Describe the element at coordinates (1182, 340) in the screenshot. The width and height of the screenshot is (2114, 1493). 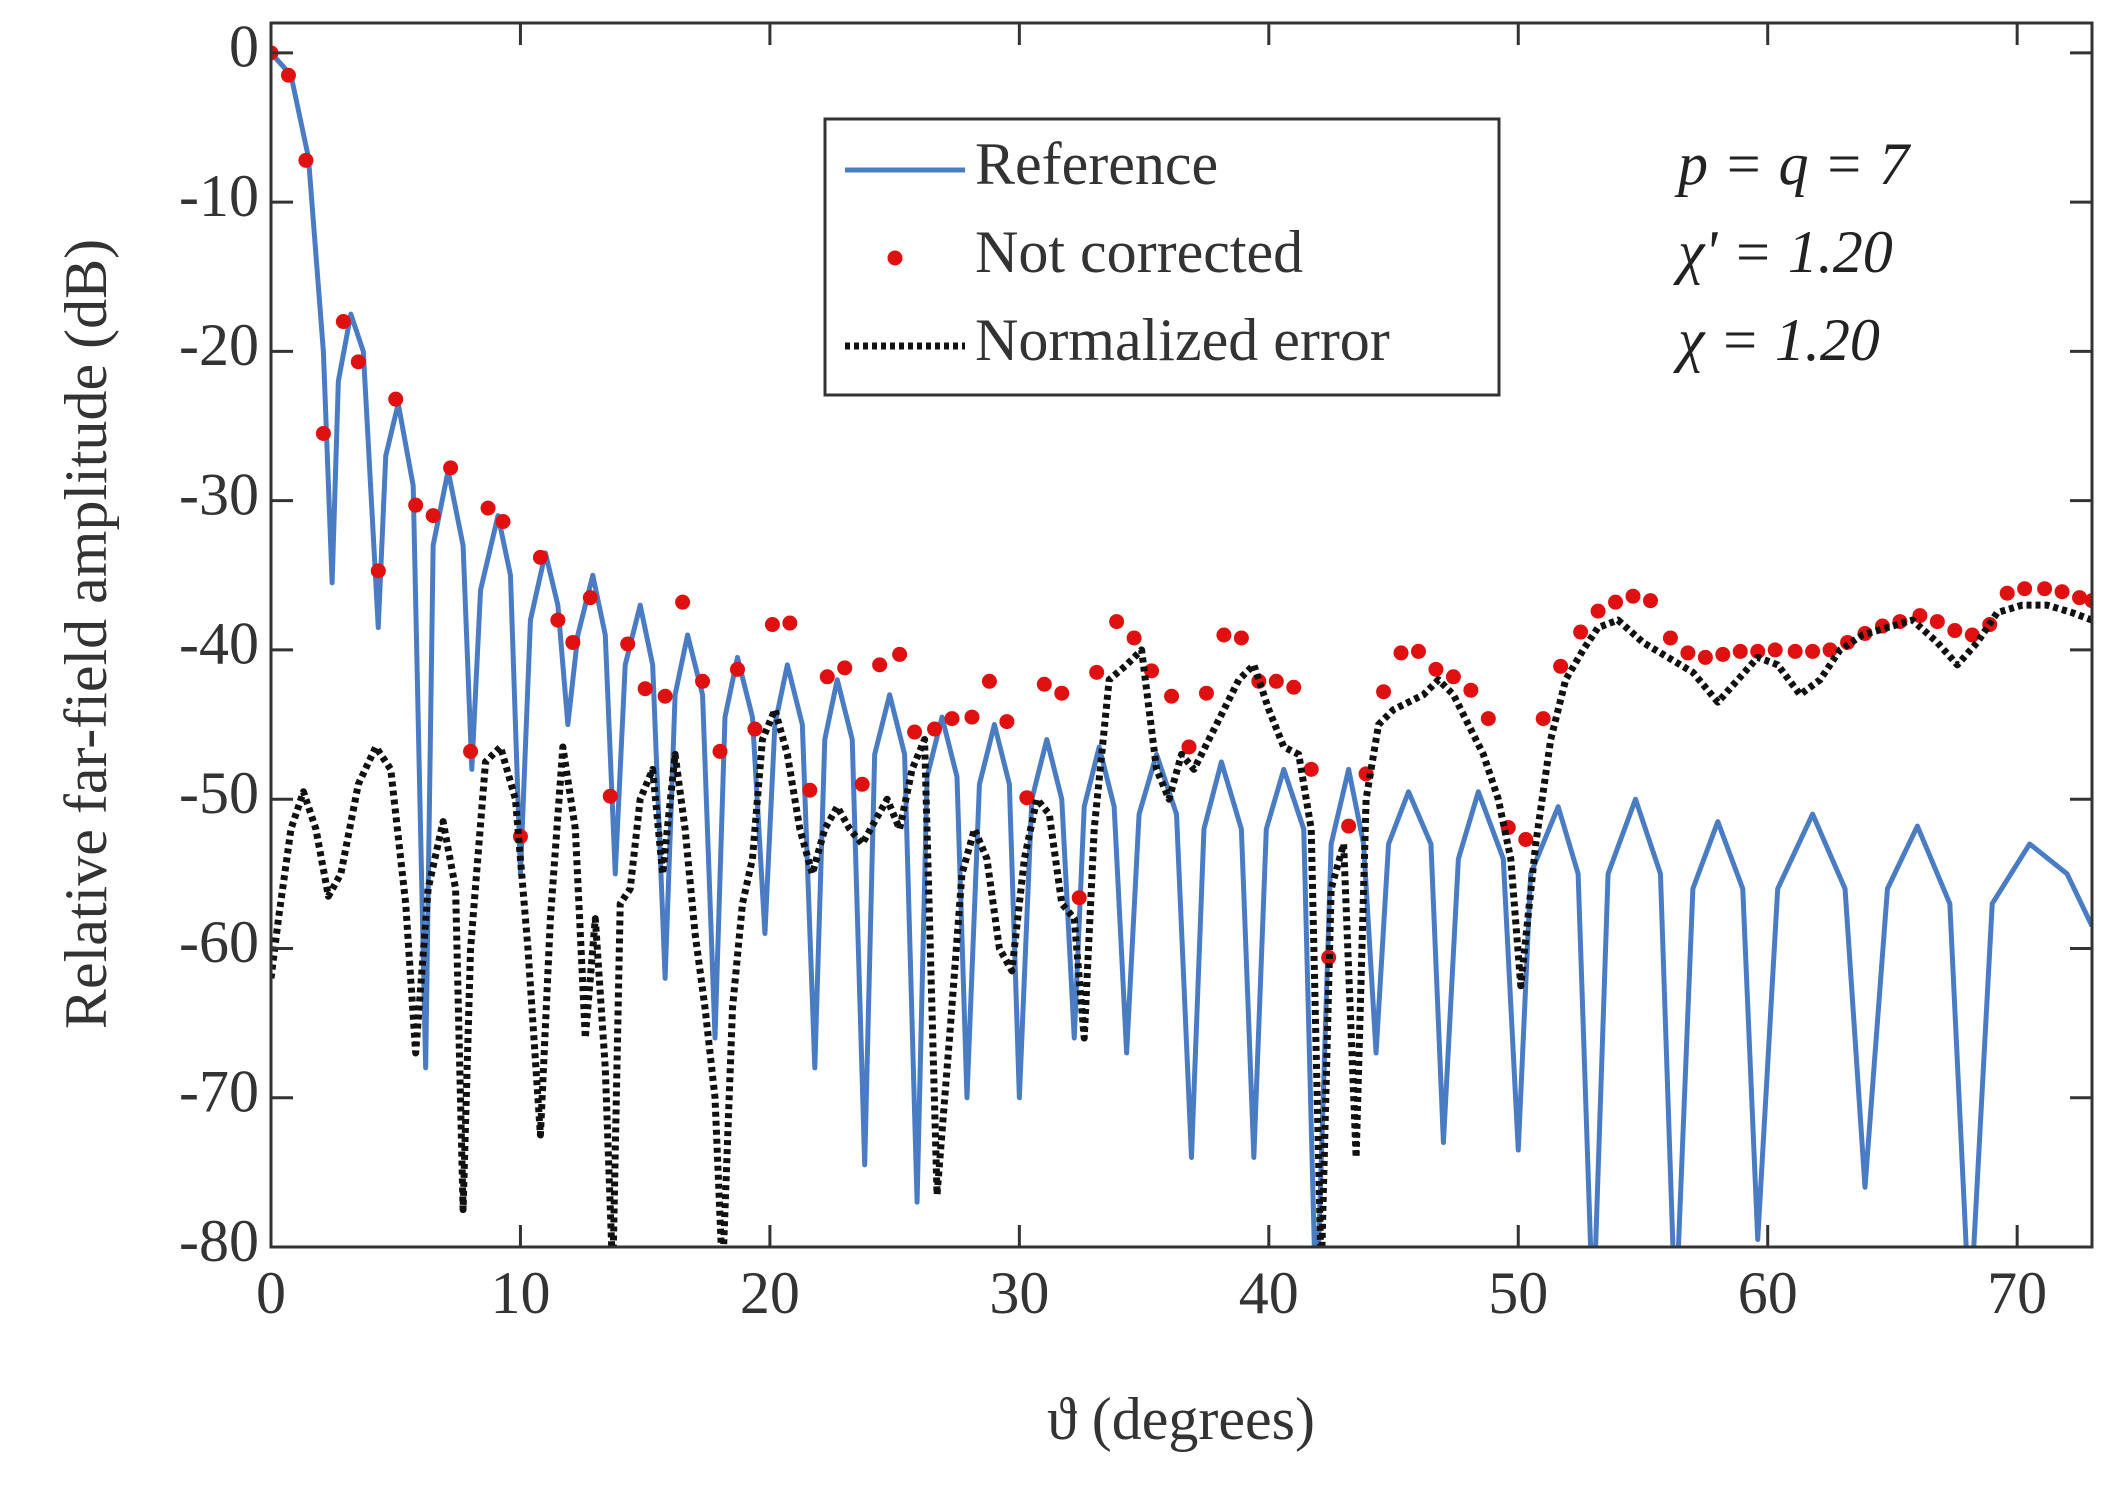
I see `legend-label: Normalized error` at that location.